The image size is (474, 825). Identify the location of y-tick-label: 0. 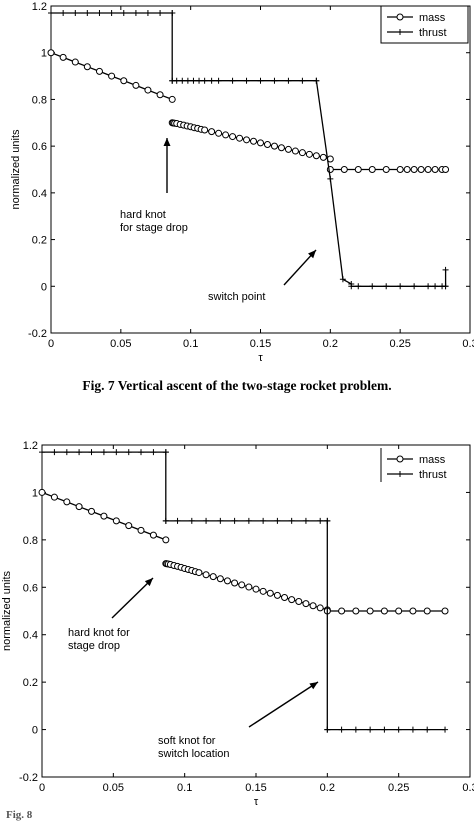
(44, 287).